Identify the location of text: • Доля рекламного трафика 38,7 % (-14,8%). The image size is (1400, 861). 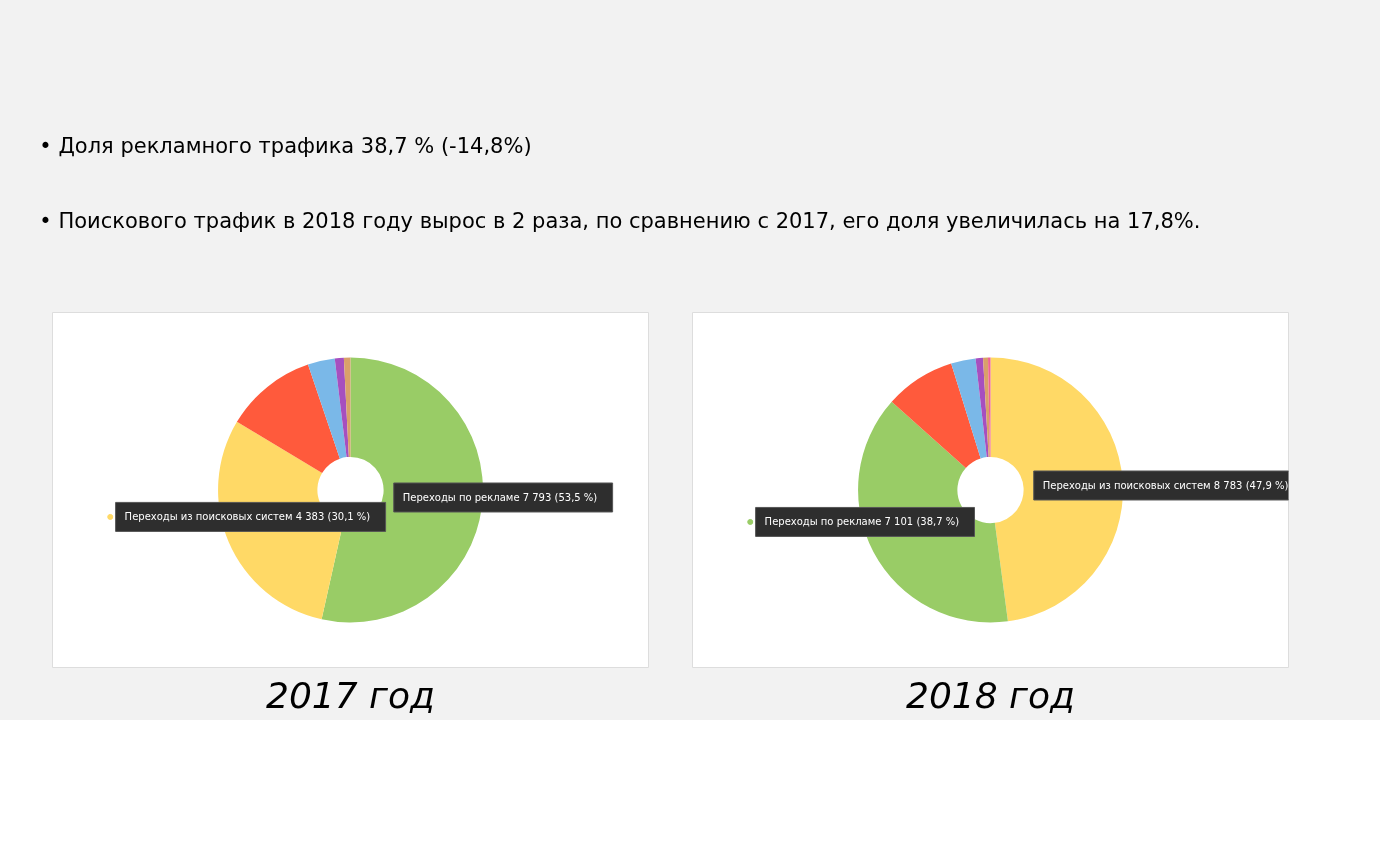
(285, 145).